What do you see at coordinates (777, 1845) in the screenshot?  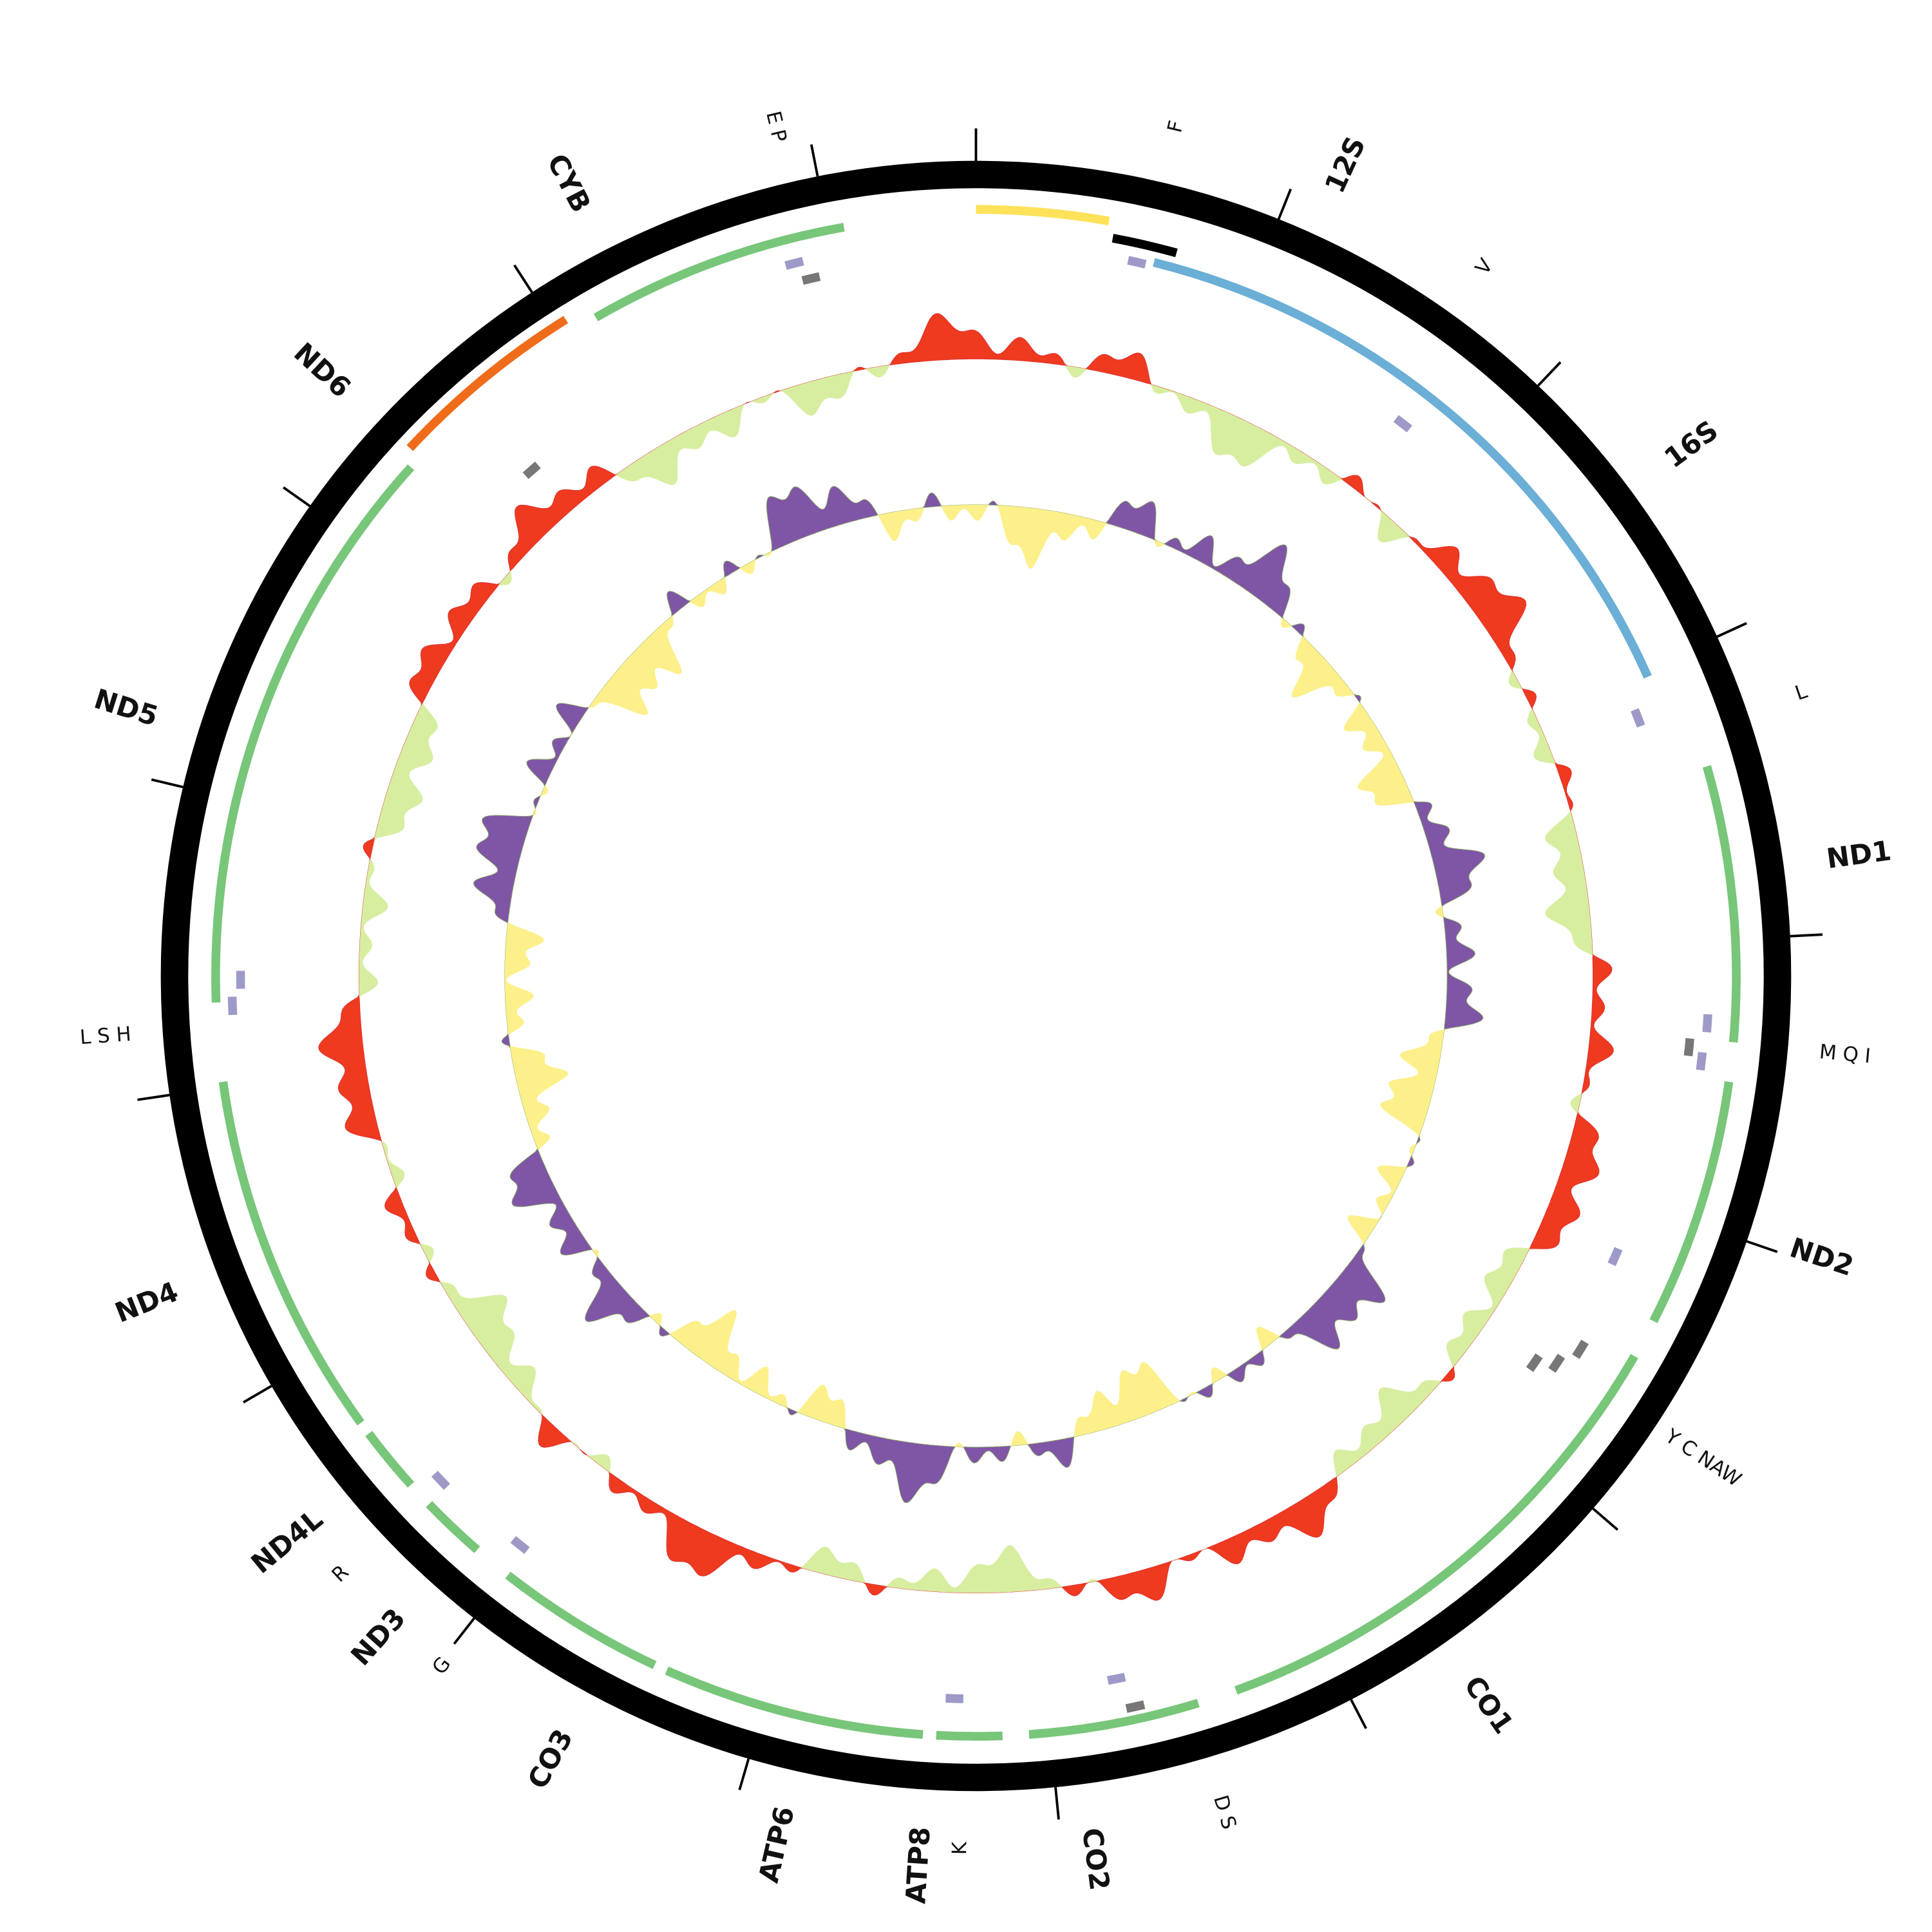 I see `feature-label: ATP6` at bounding box center [777, 1845].